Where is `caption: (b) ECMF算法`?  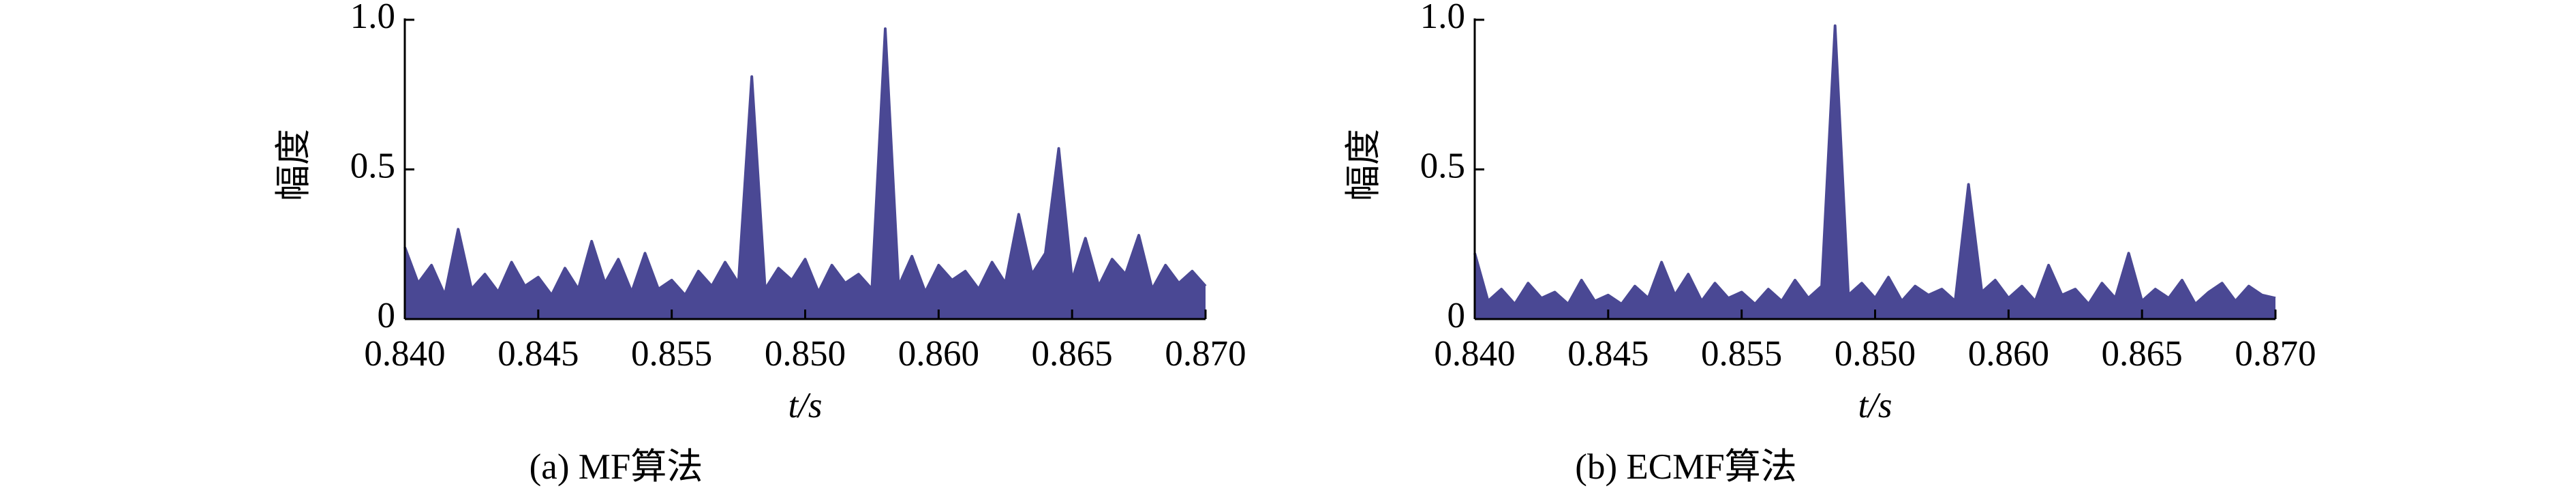
caption: (b) ECMF算法 is located at coordinates (1685, 467).